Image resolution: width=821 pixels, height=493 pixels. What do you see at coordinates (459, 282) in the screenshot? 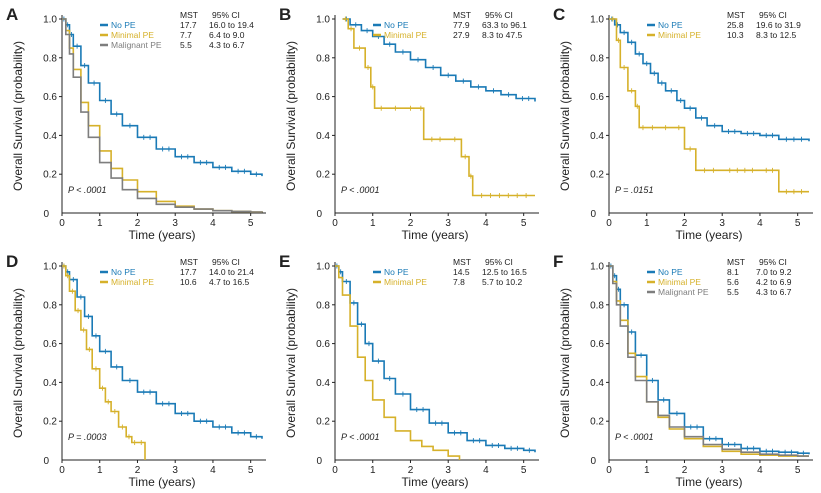
I see `legend-mst-value: 7.8` at bounding box center [459, 282].